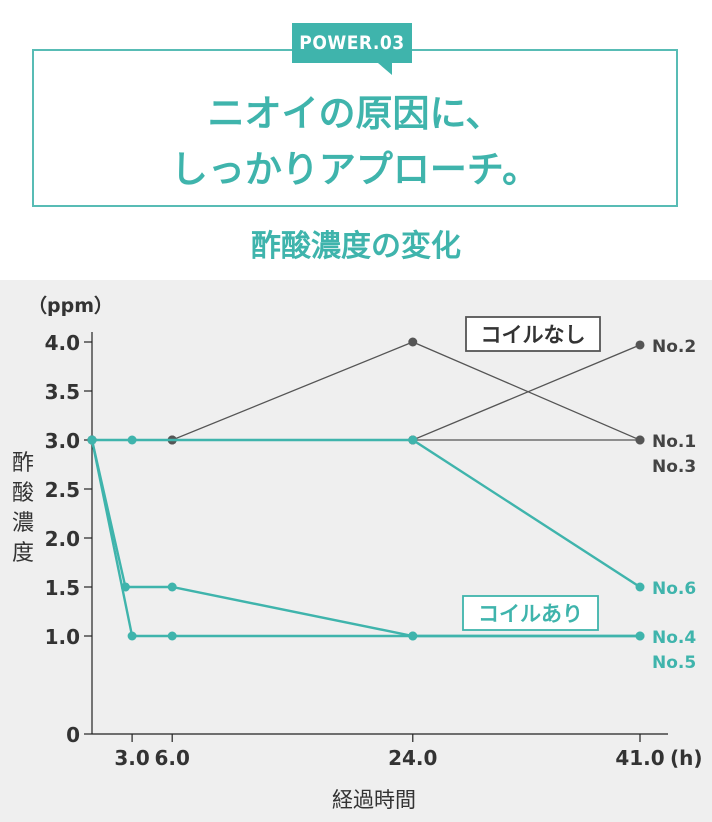 The width and height of the screenshot is (712, 822). What do you see at coordinates (62, 637) in the screenshot?
I see `y-tick-label: 1.0` at bounding box center [62, 637].